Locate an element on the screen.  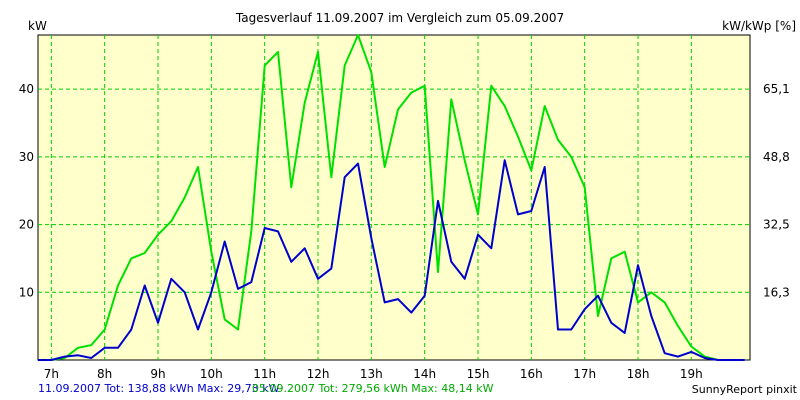
x-tick-label: 11h is located at coordinates (264, 374).